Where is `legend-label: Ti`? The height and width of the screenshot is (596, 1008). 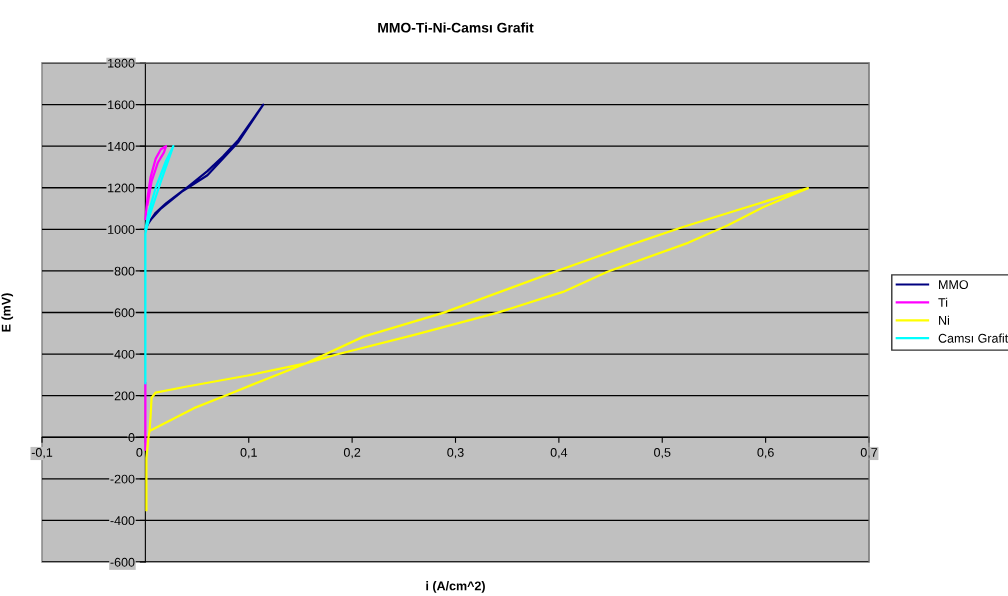
legend-label: Ti is located at coordinates (943, 302).